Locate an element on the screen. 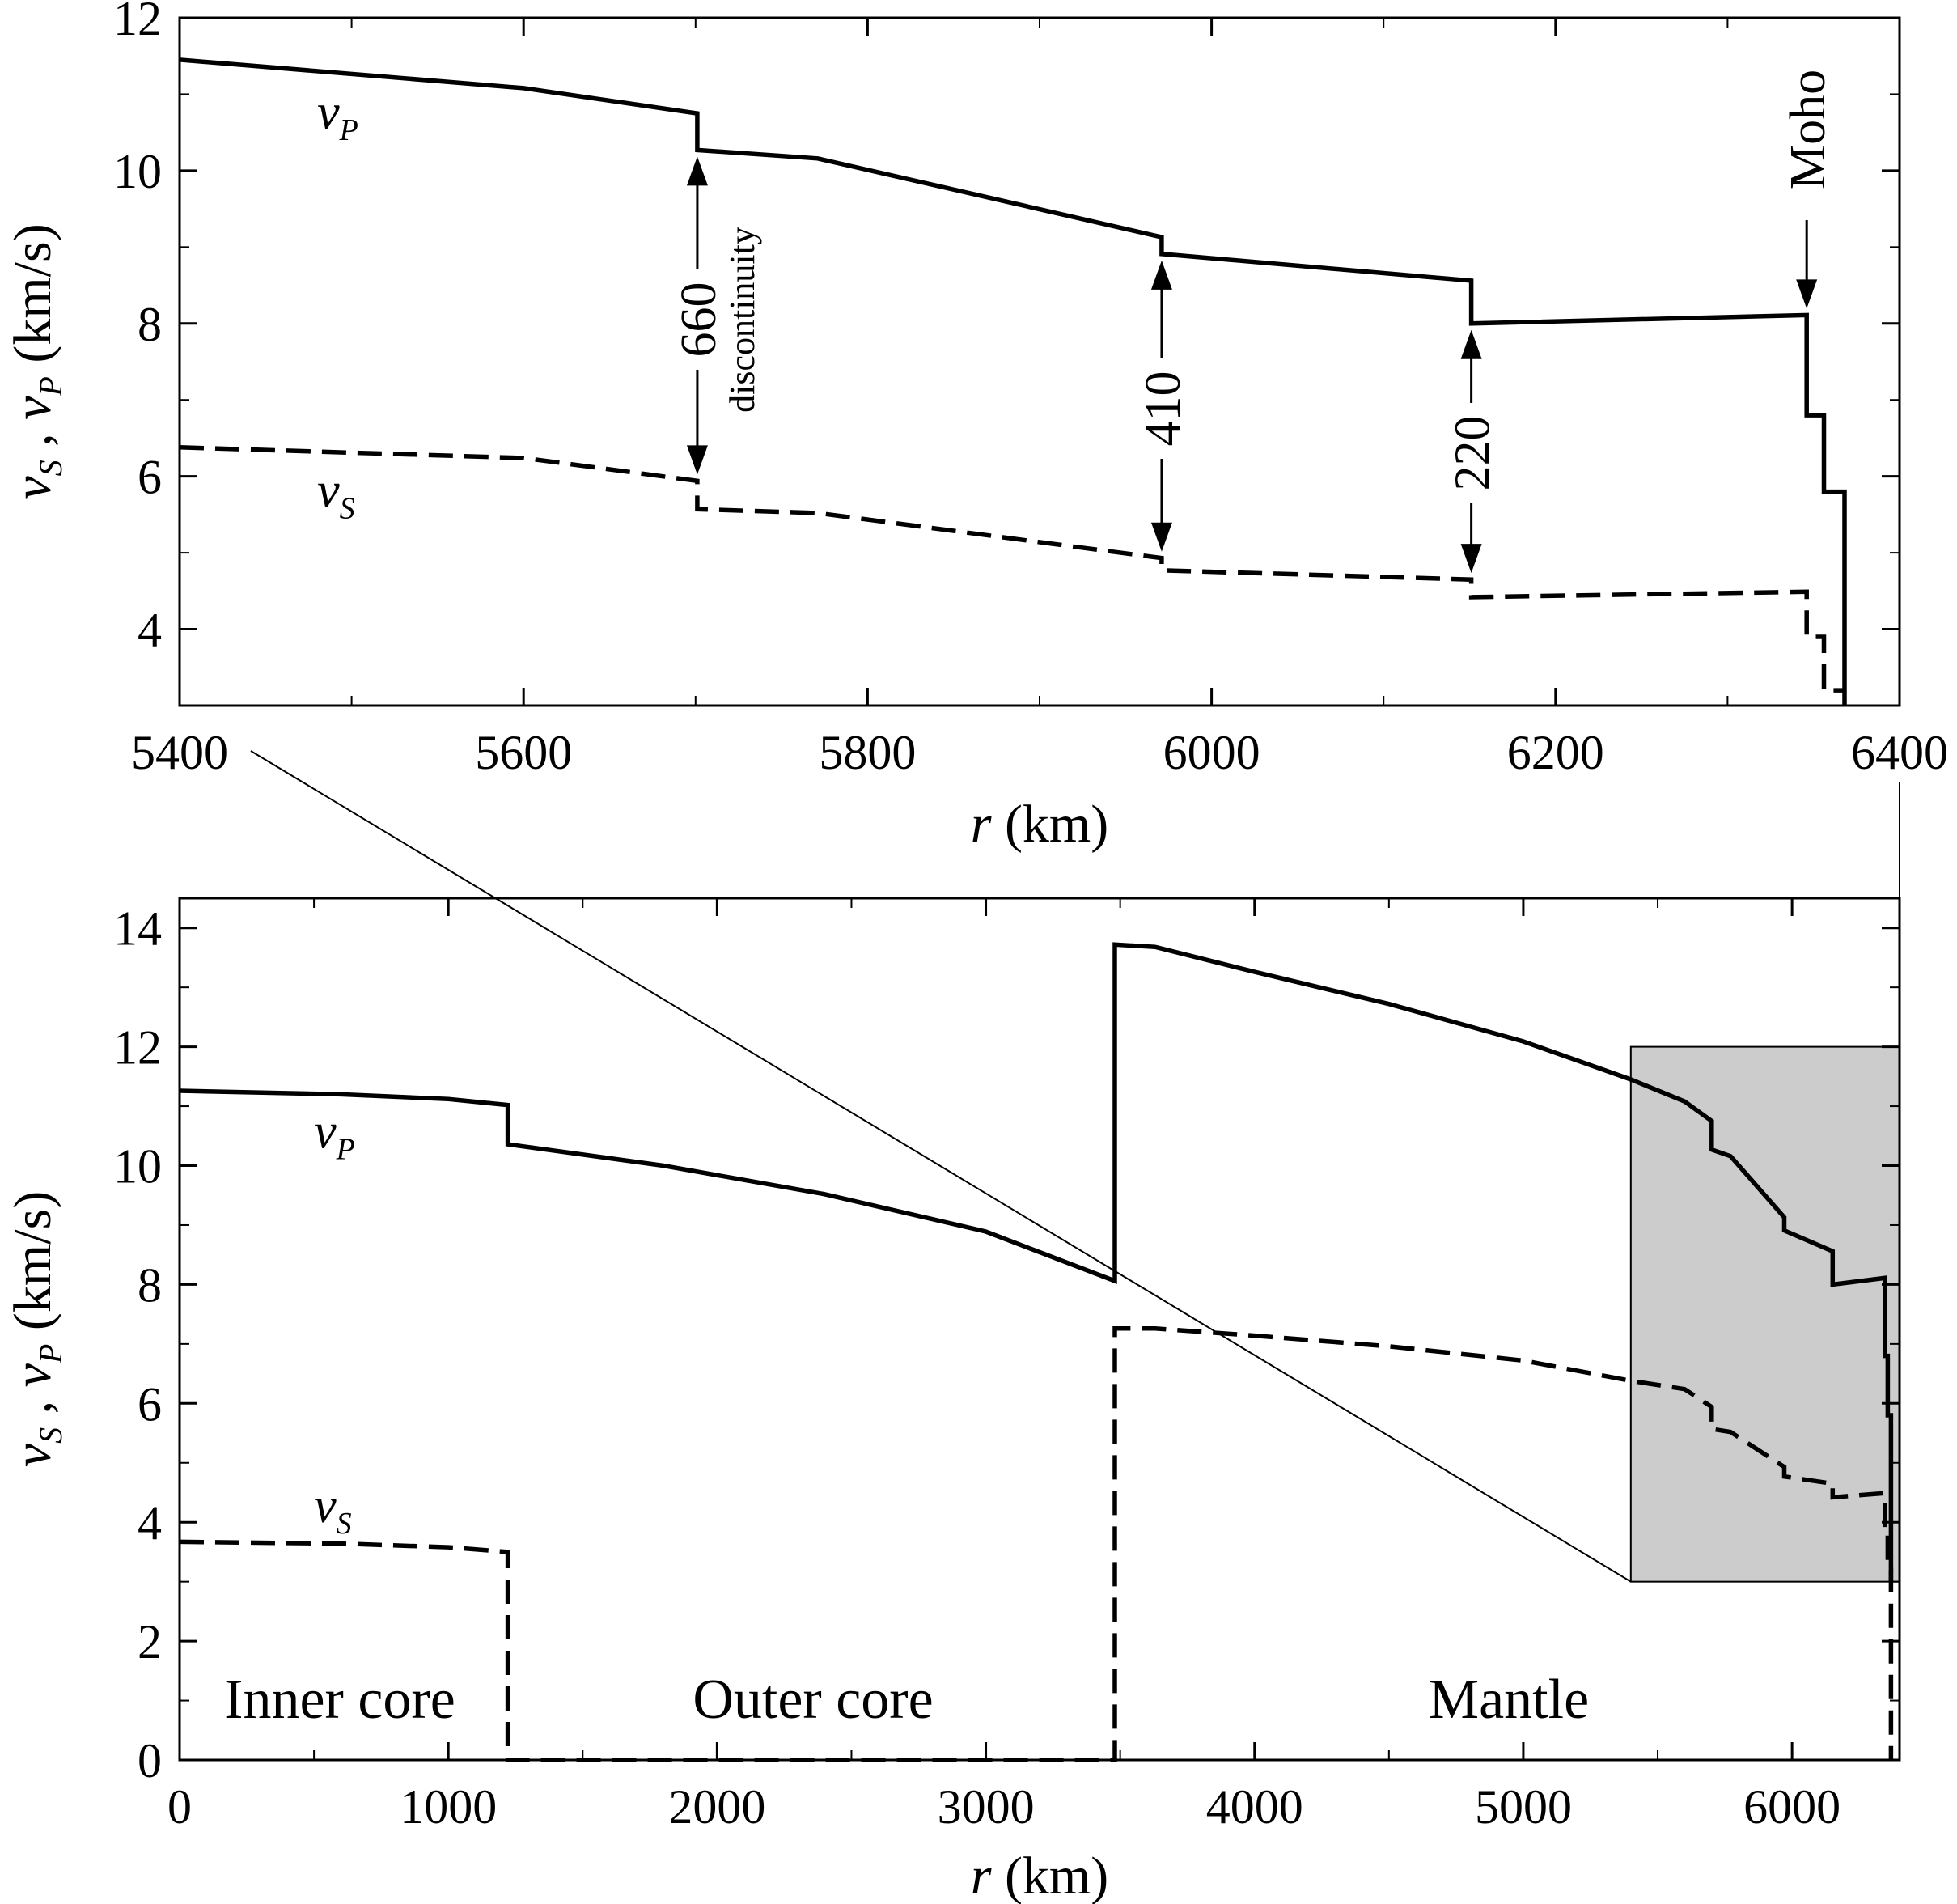  annotation-label-410: 410 is located at coordinates (1164, 409).